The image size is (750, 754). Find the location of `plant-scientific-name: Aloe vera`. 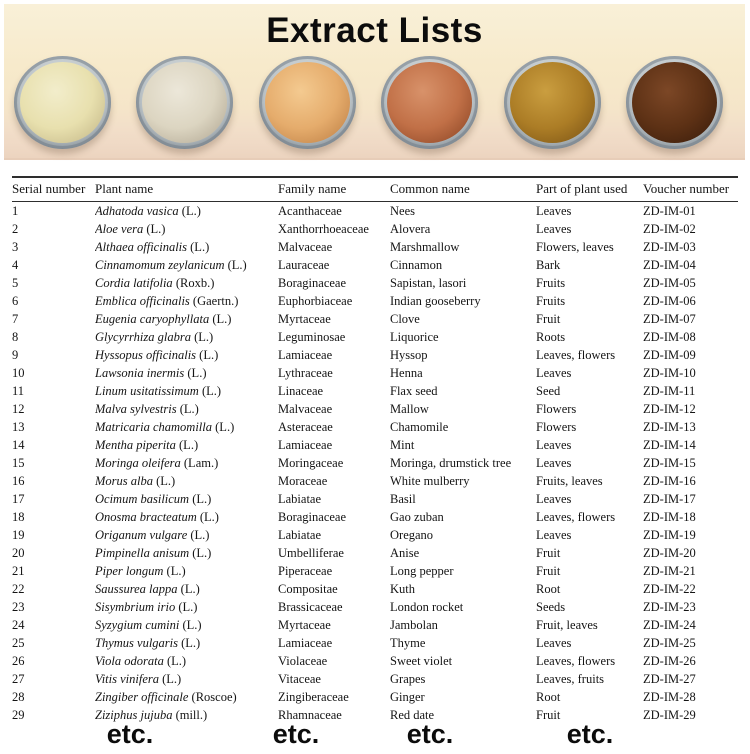

plant-scientific-name: Aloe vera is located at coordinates (119, 229).